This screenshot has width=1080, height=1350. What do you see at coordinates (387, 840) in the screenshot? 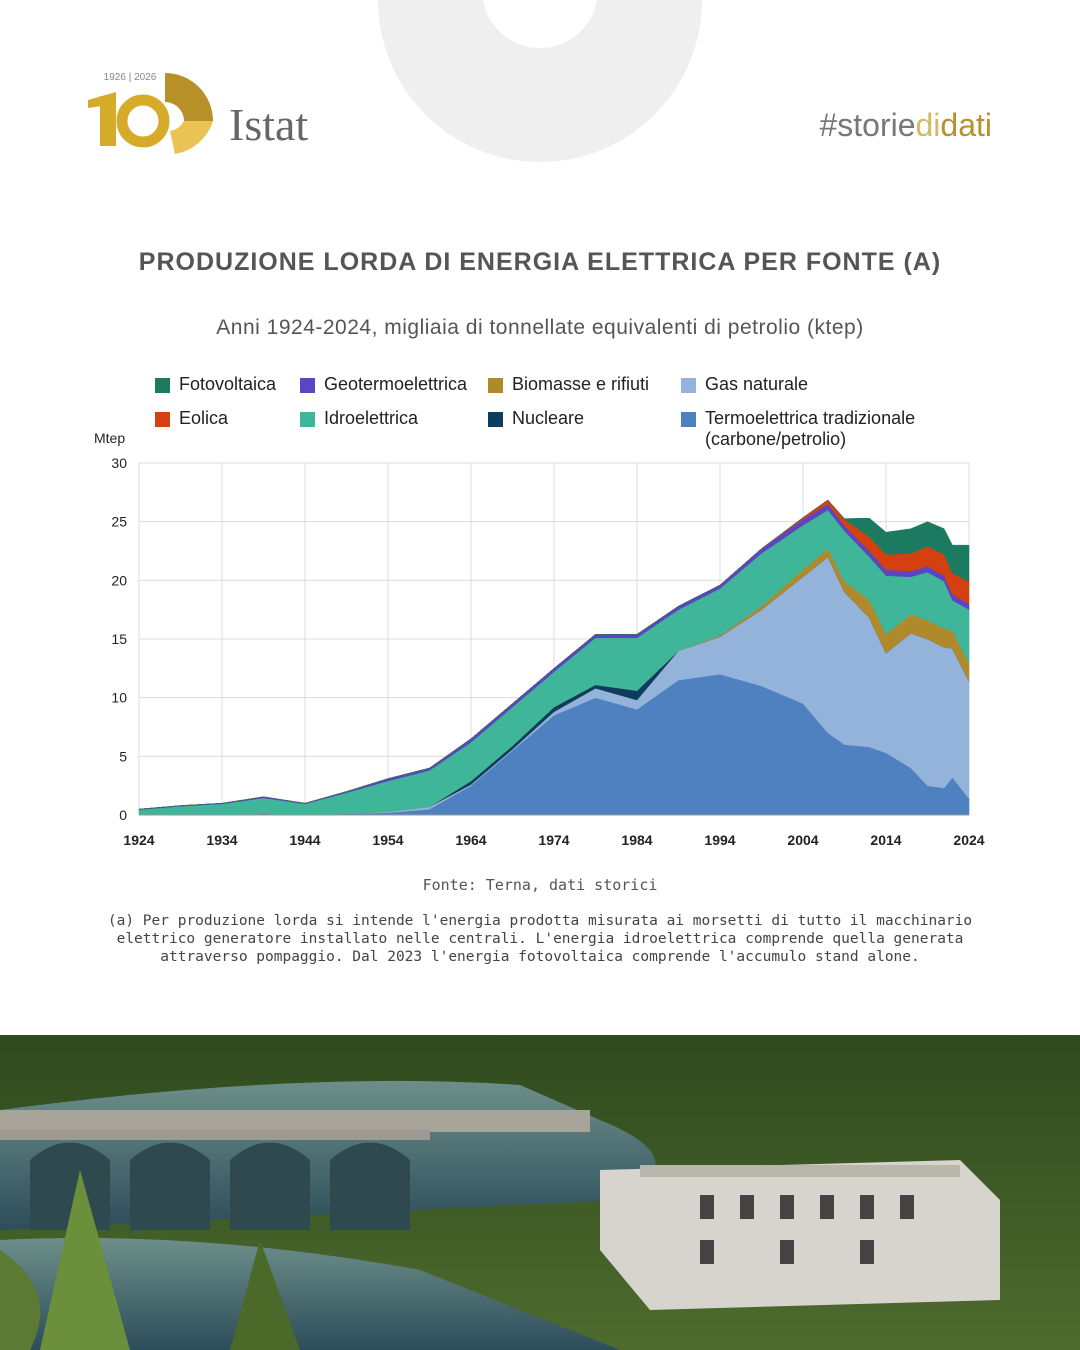
I see `x-tick-label: 1954` at bounding box center [387, 840].